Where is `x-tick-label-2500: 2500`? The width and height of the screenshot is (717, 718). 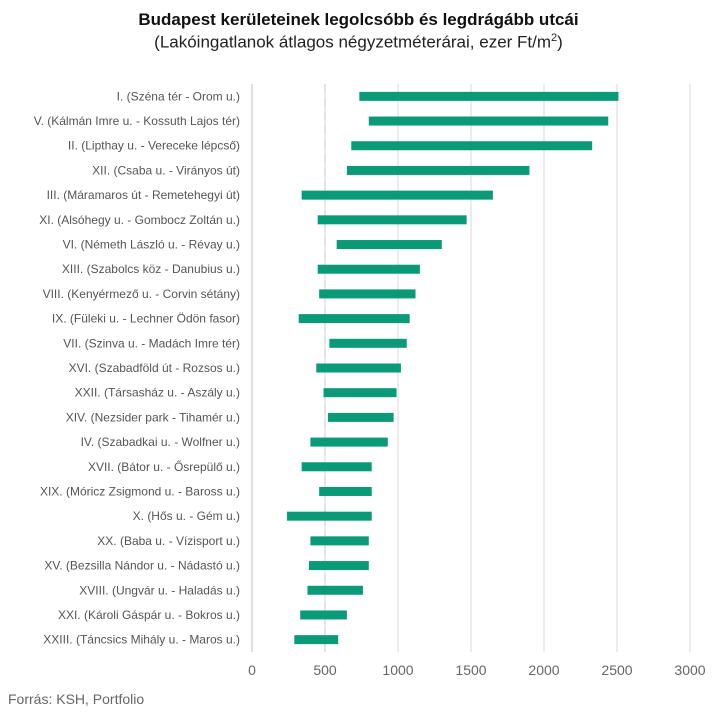
x-tick-label-2500: 2500 is located at coordinates (616, 670).